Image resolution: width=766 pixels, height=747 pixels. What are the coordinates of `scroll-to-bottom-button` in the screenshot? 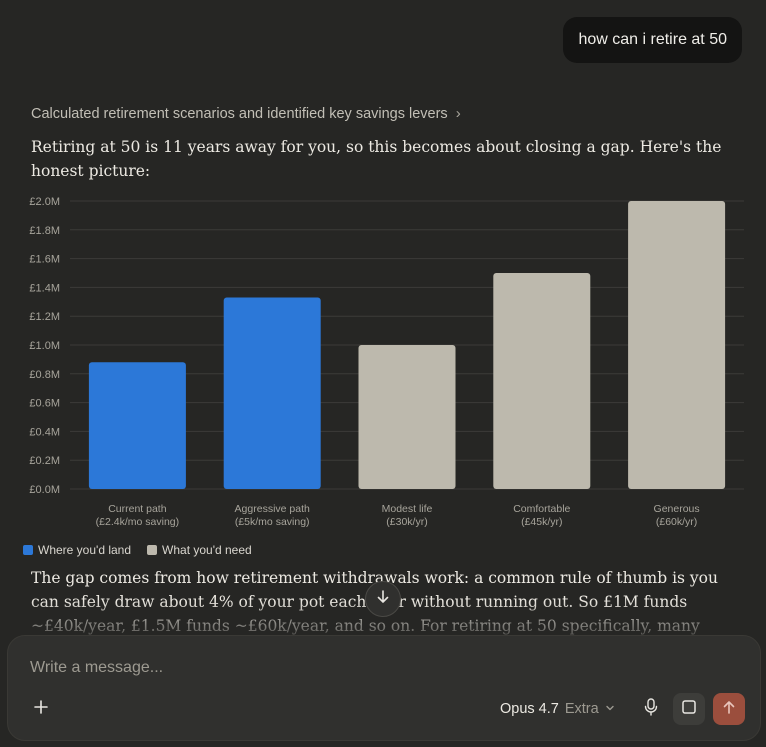 It's located at (383, 599).